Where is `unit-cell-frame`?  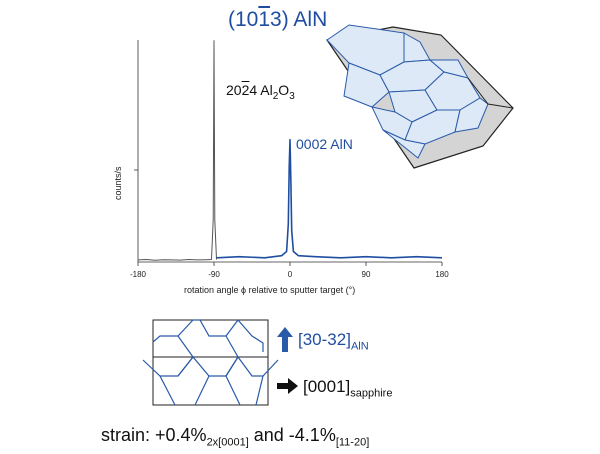
unit-cell-frame is located at coordinates (210, 362).